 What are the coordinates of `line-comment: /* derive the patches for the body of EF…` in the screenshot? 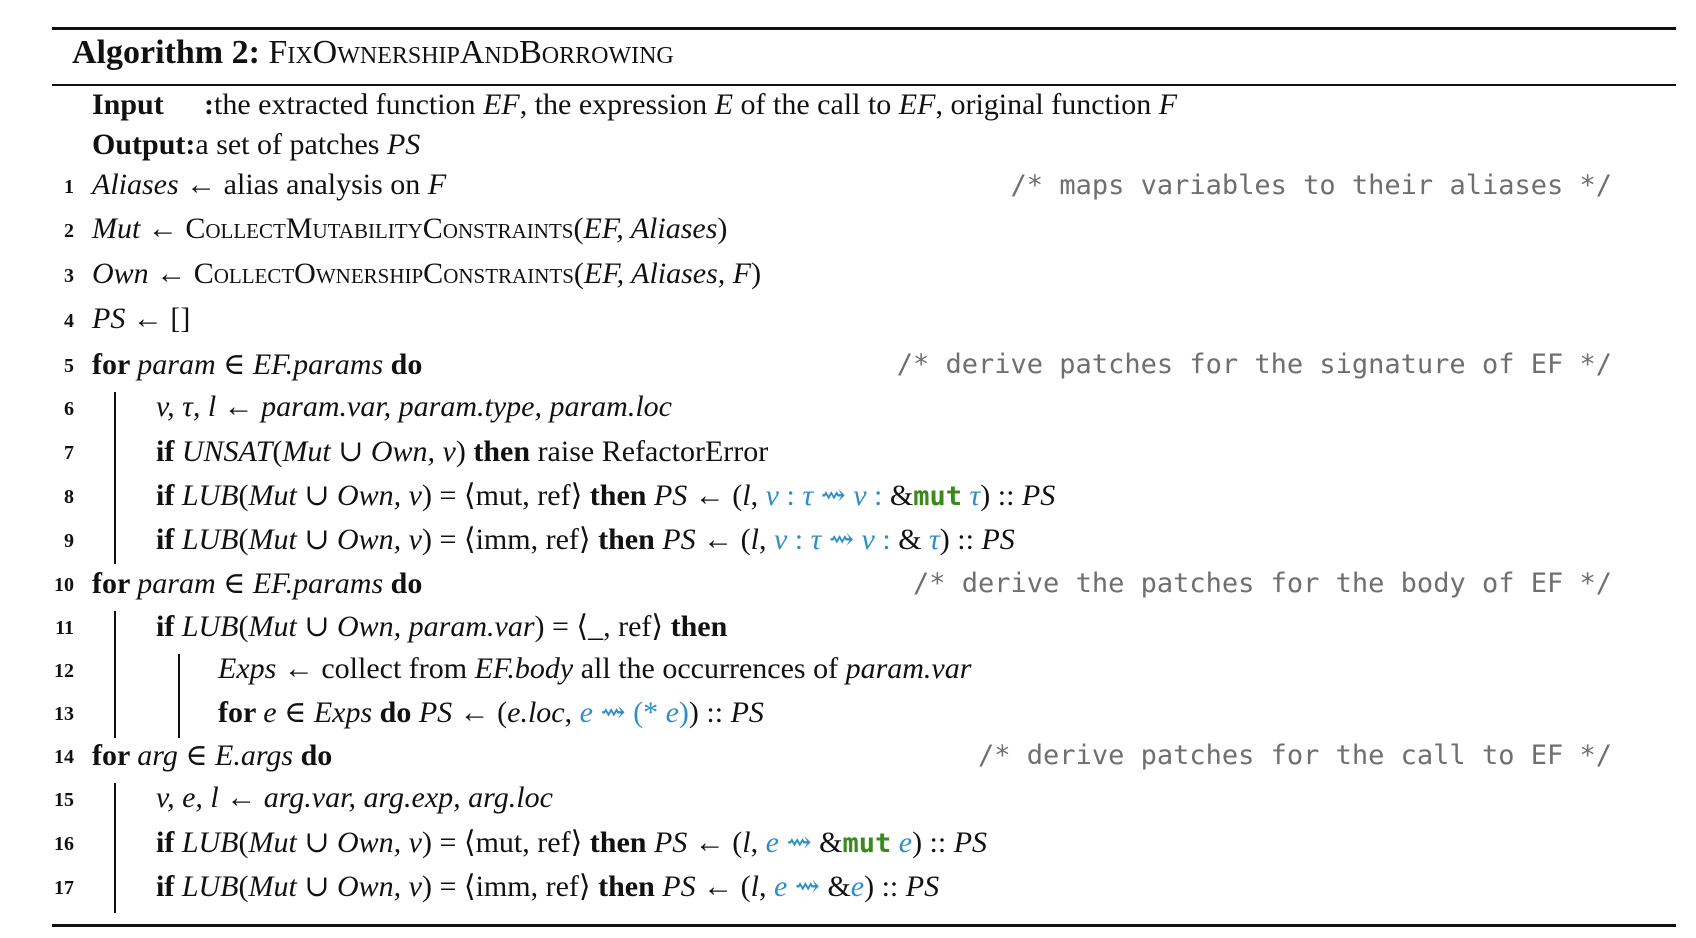 It's located at (1262, 583).